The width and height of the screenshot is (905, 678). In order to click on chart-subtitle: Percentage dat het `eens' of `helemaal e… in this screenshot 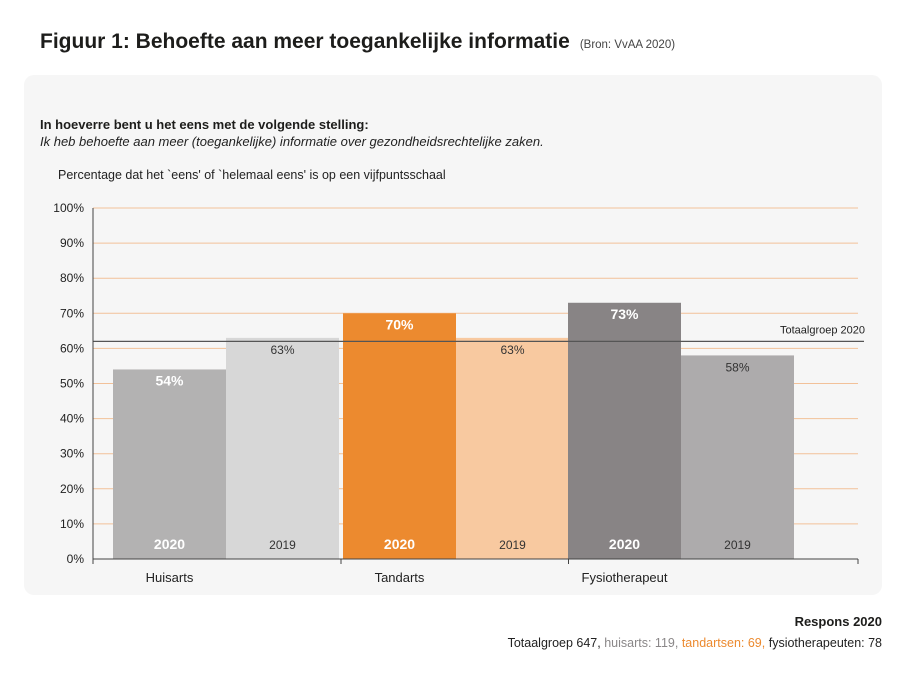, I will do `click(252, 175)`.